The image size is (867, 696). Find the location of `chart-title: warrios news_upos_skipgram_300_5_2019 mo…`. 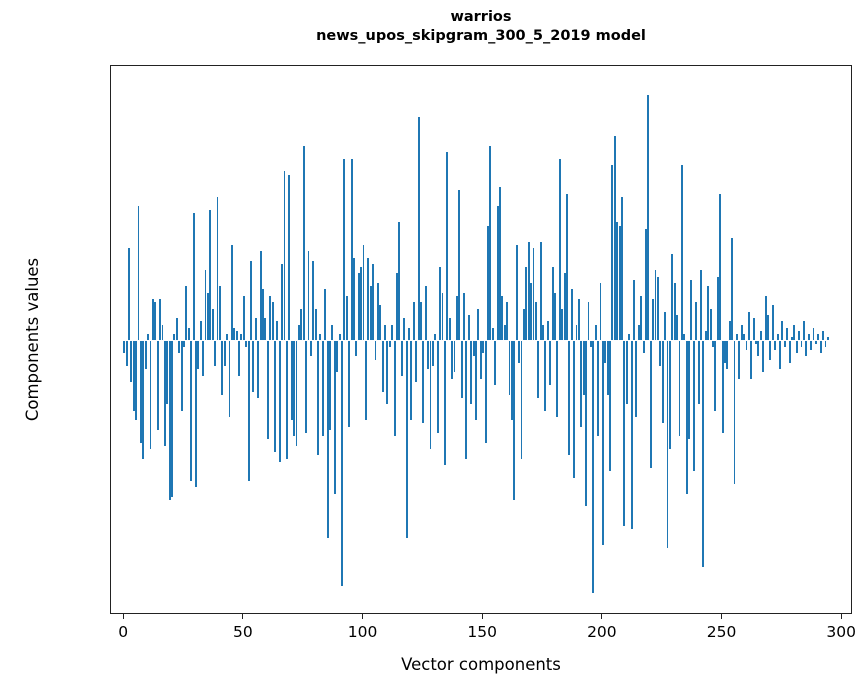

chart-title: warrios news_upos_skipgram_300_5_2019 mo… is located at coordinates (481, 26).